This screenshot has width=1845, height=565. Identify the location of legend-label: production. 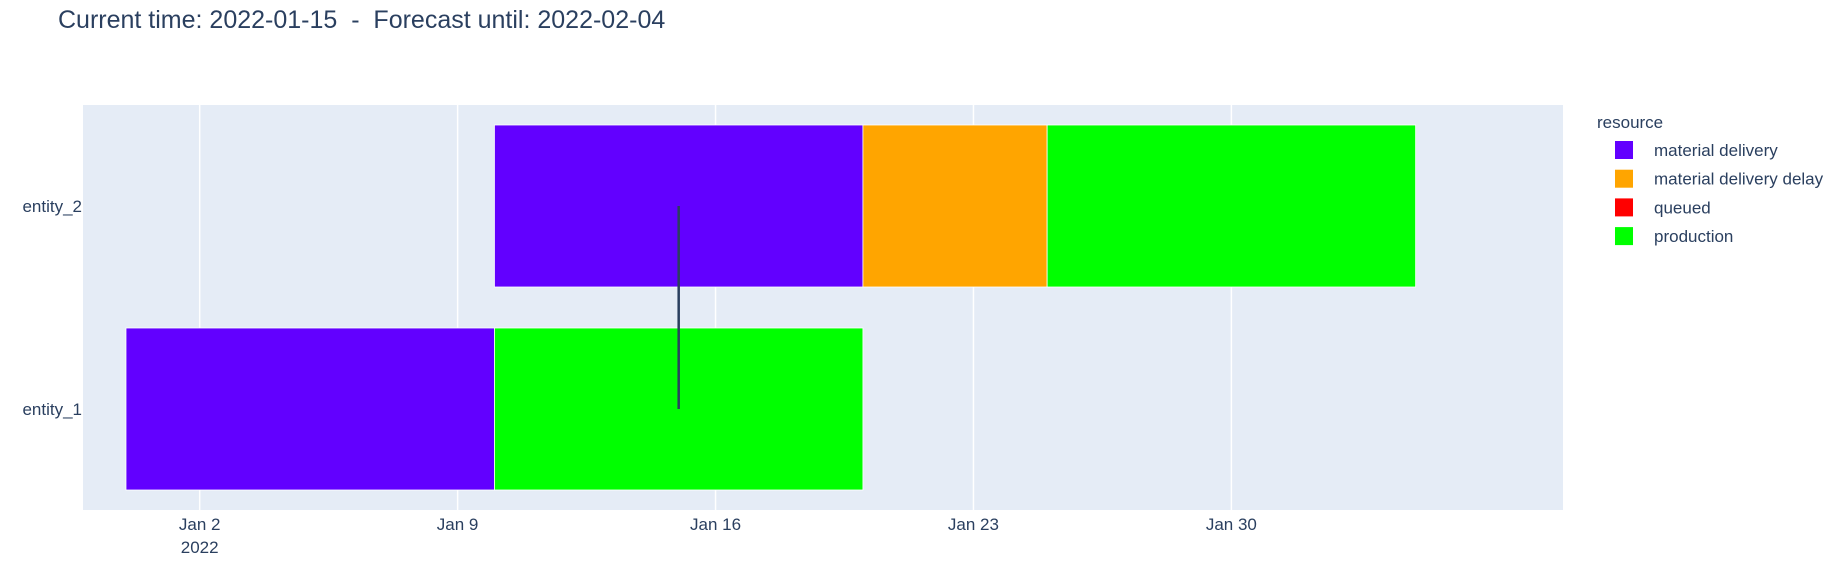
(1693, 236).